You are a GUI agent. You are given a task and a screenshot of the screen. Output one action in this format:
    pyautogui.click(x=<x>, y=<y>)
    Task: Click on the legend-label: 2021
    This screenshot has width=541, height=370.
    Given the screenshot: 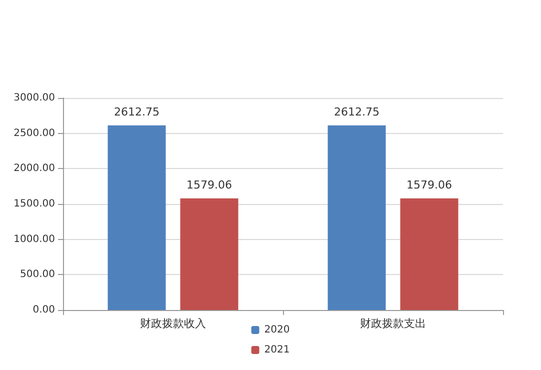 What is the action you would take?
    pyautogui.click(x=277, y=350)
    